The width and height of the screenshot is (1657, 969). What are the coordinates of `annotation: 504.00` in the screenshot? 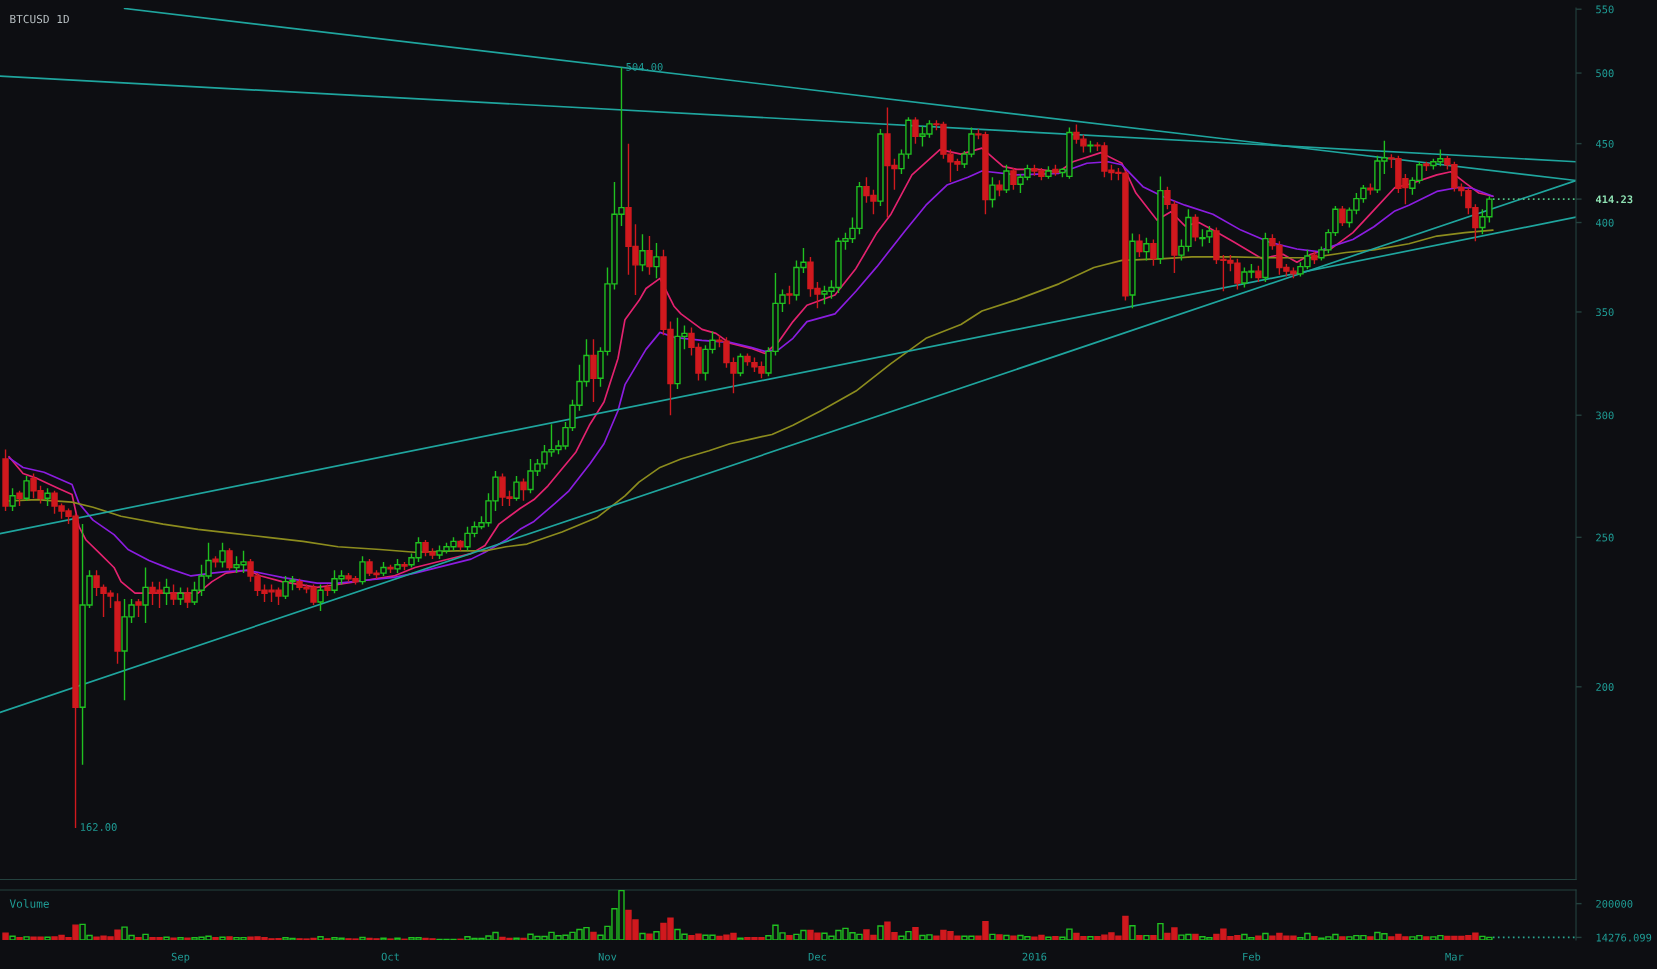 It's located at (644, 66).